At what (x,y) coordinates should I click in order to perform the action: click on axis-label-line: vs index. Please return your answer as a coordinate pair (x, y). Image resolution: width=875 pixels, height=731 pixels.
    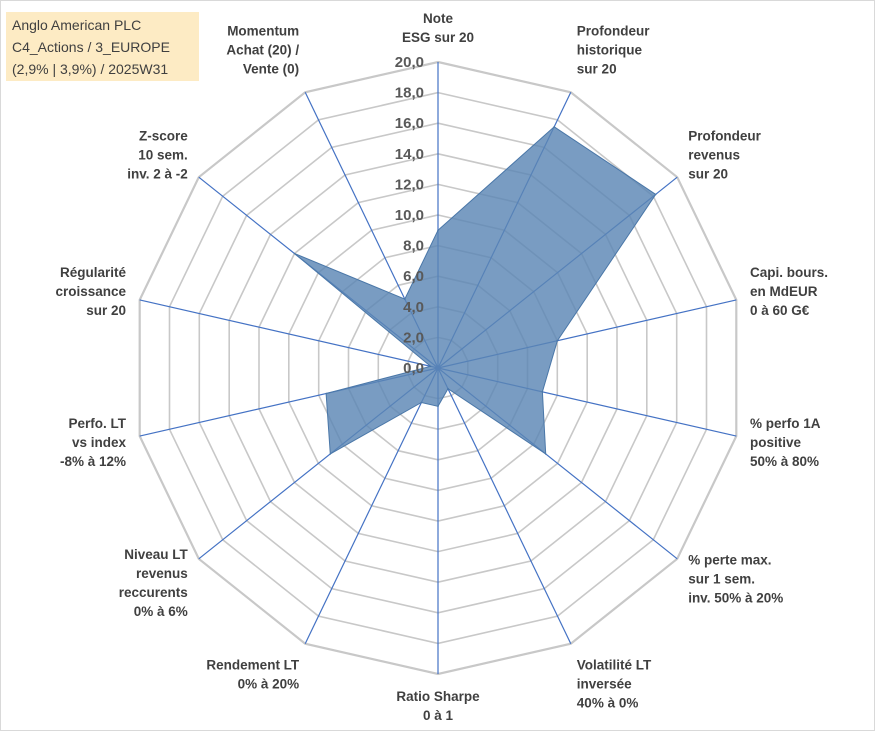
    Looking at the image, I should click on (99, 442).